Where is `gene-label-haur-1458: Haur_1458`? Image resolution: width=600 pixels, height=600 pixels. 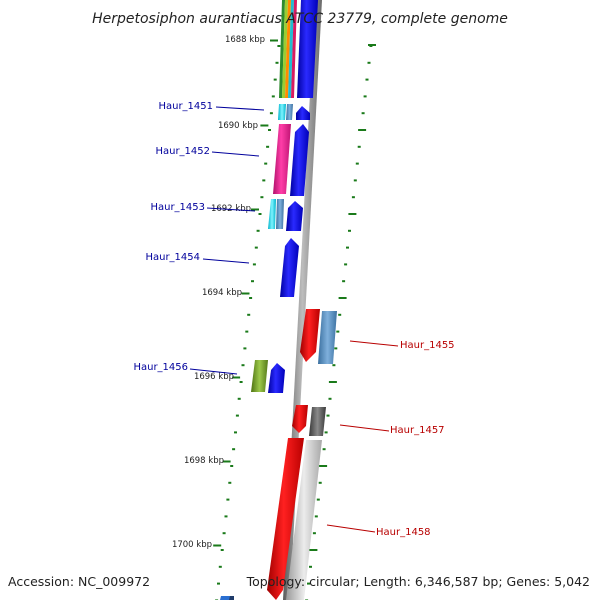
gene-label-haur-1458: Haur_1458 is located at coordinates (403, 532).